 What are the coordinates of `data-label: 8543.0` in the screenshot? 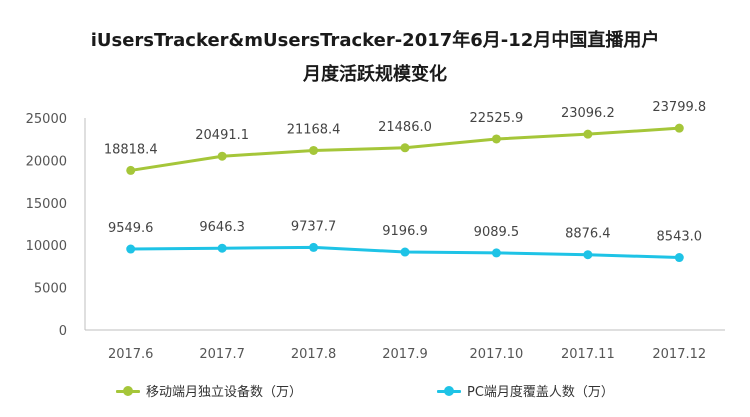 It's located at (680, 237).